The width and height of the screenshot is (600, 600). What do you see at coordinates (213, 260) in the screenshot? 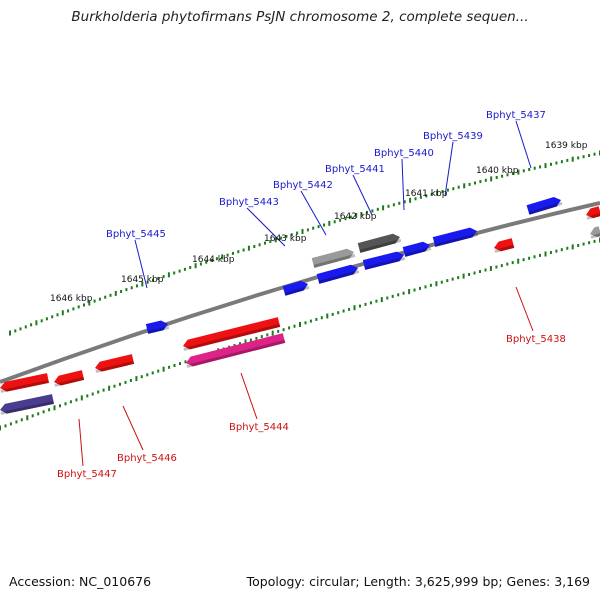
I see `scale-label: 1644 kbp` at bounding box center [213, 260].